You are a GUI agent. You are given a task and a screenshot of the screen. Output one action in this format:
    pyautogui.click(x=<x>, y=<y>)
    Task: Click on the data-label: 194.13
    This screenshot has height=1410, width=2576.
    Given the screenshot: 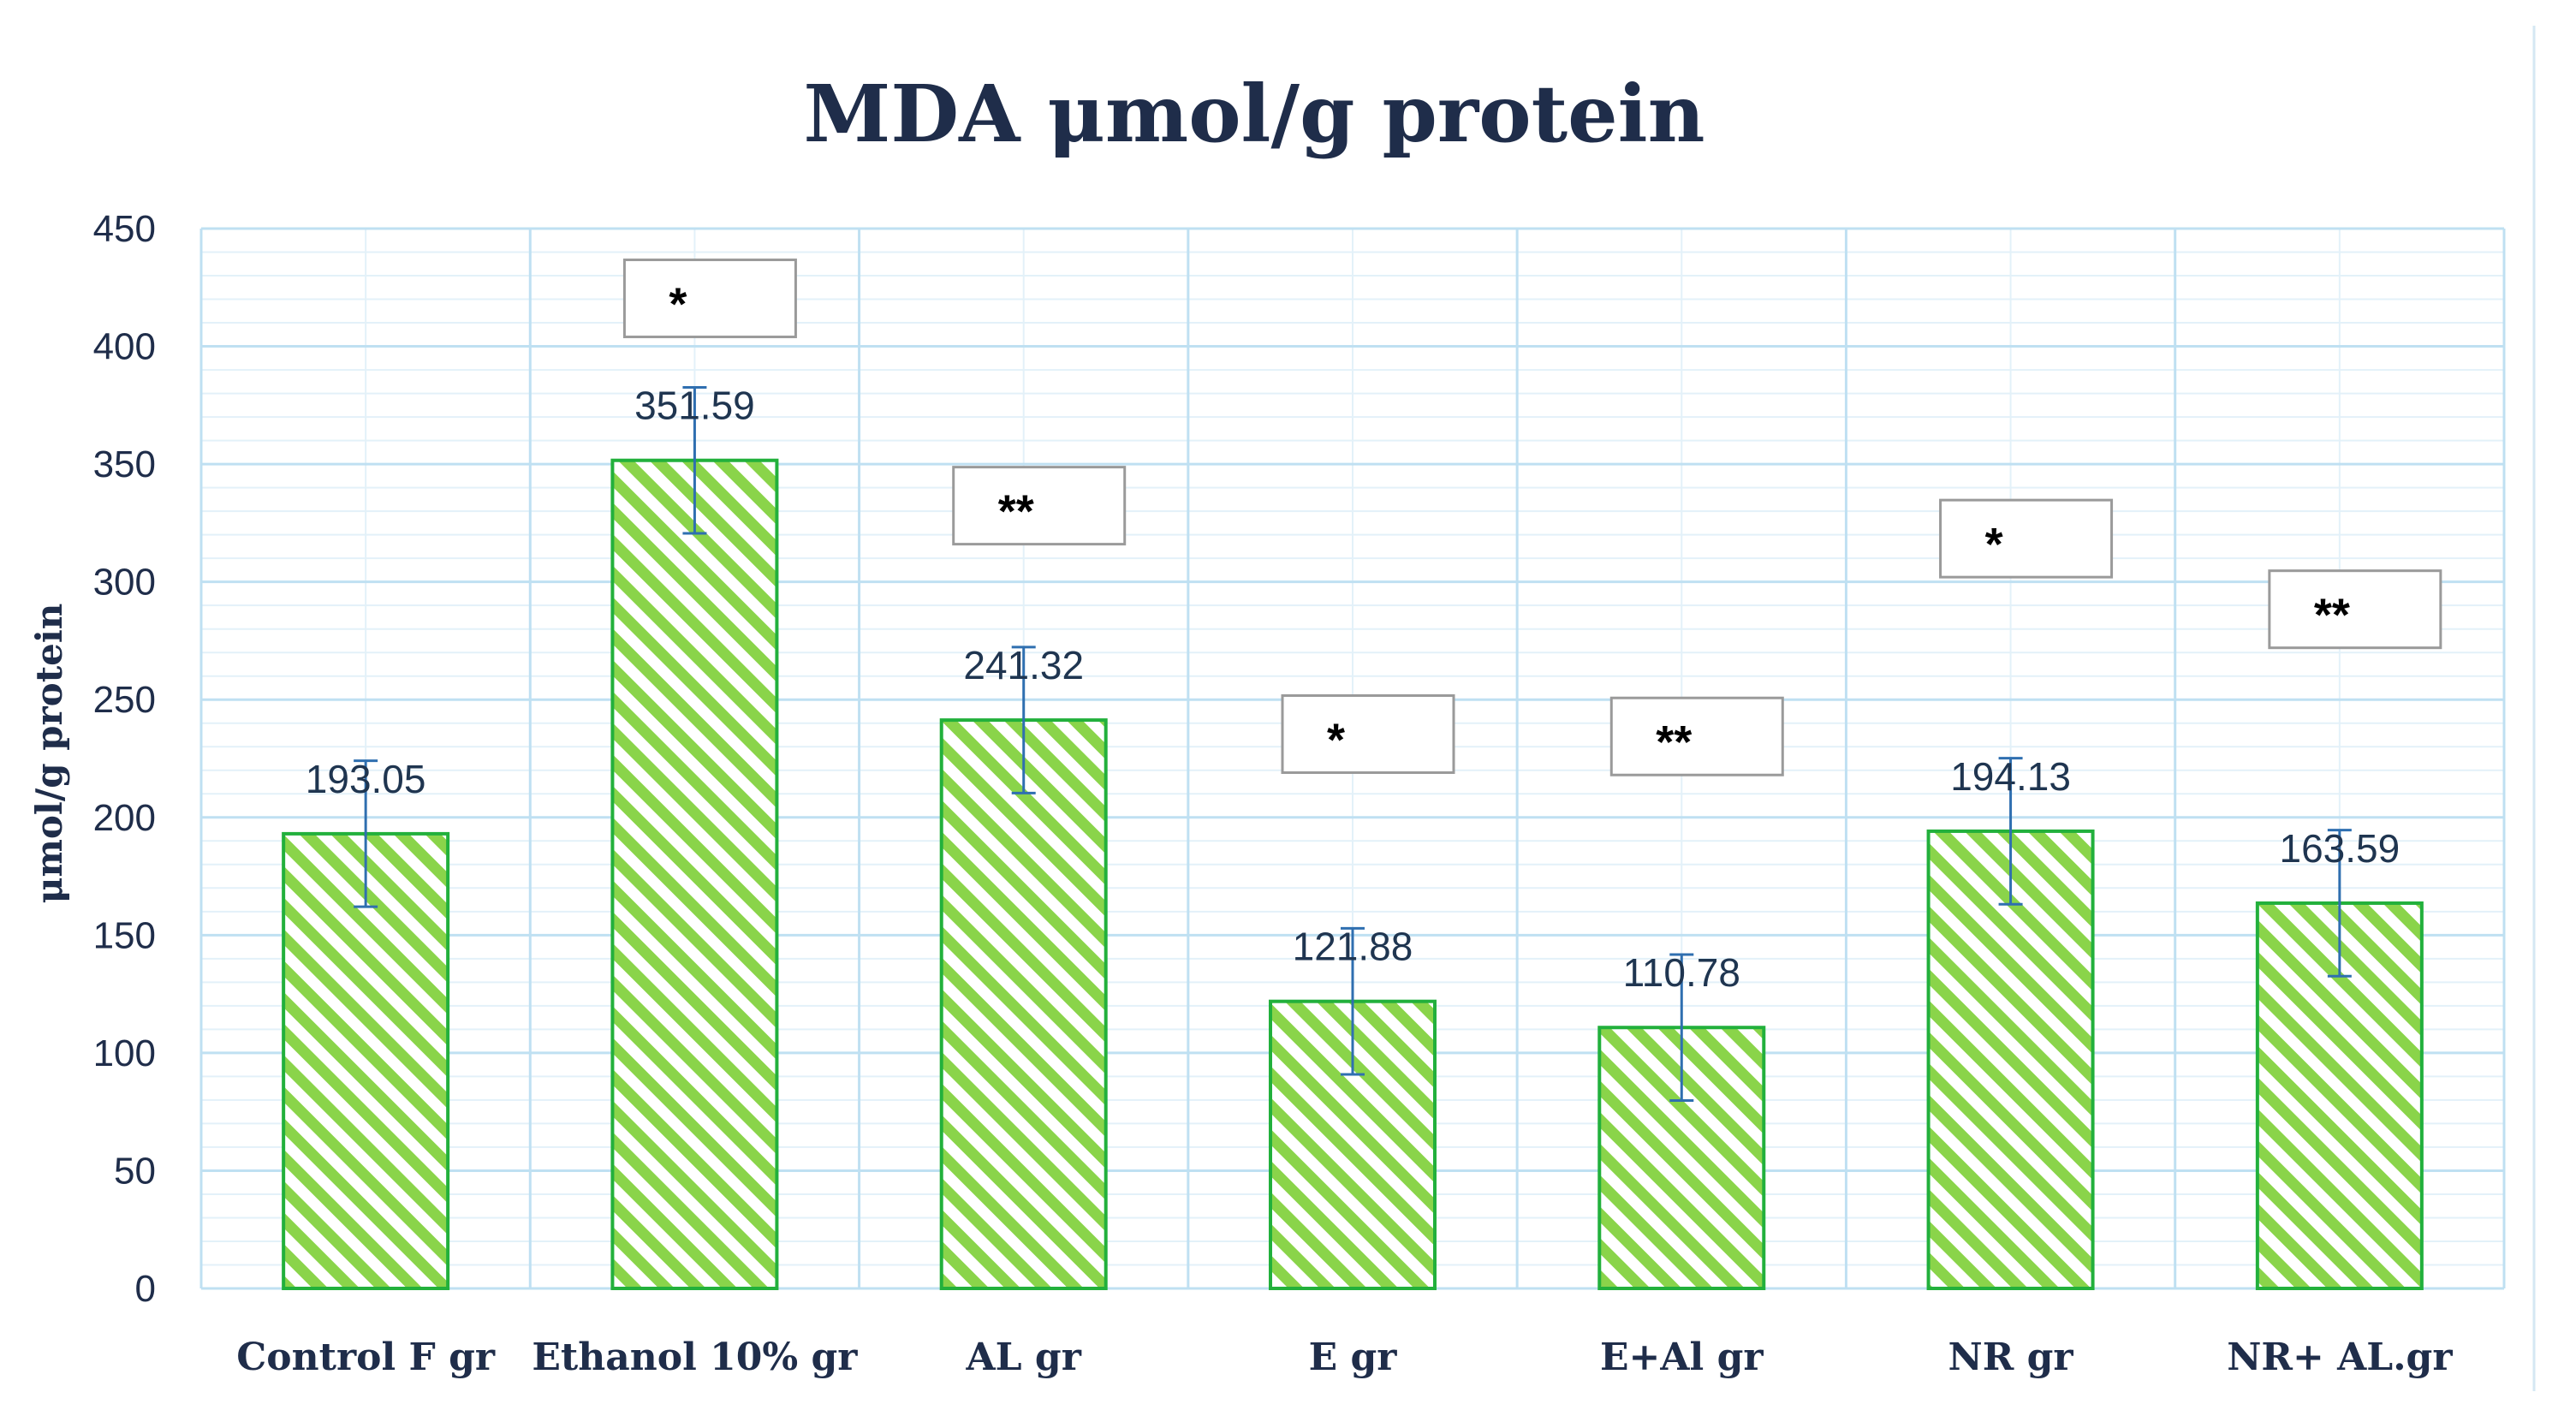 What is the action you would take?
    pyautogui.click(x=2010, y=776)
    